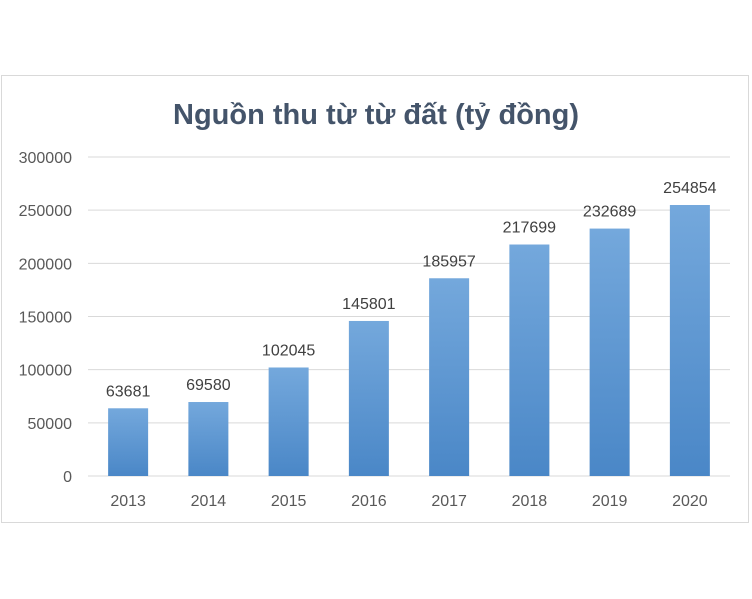  Describe the element at coordinates (128, 501) in the screenshot. I see `x-tick-label: 2013` at that location.